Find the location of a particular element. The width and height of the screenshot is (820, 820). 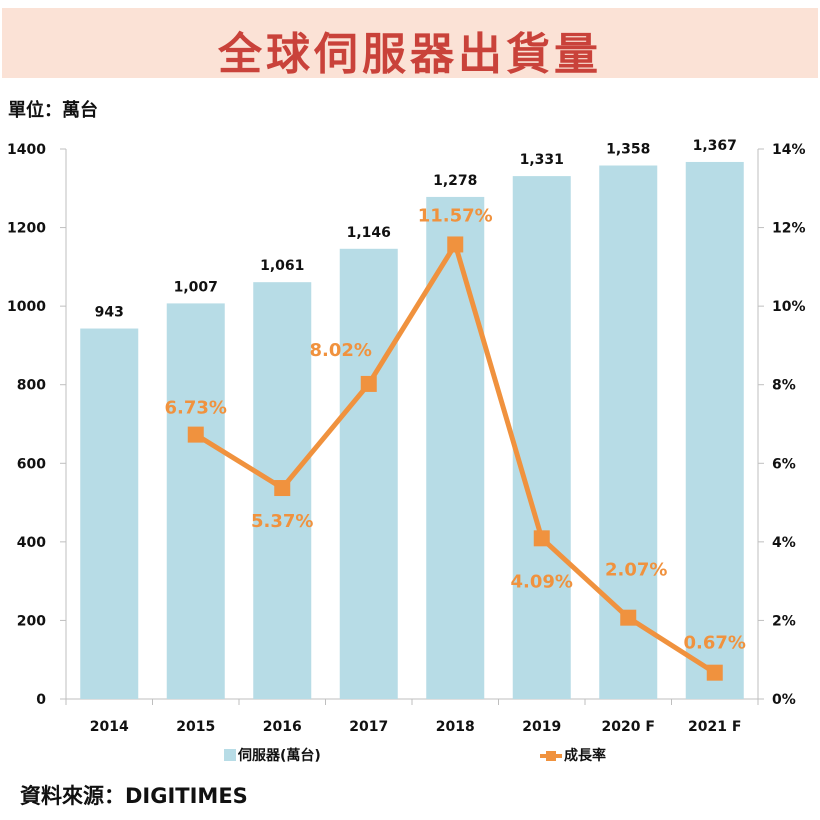

pct-value-label: 4.09% is located at coordinates (542, 581).